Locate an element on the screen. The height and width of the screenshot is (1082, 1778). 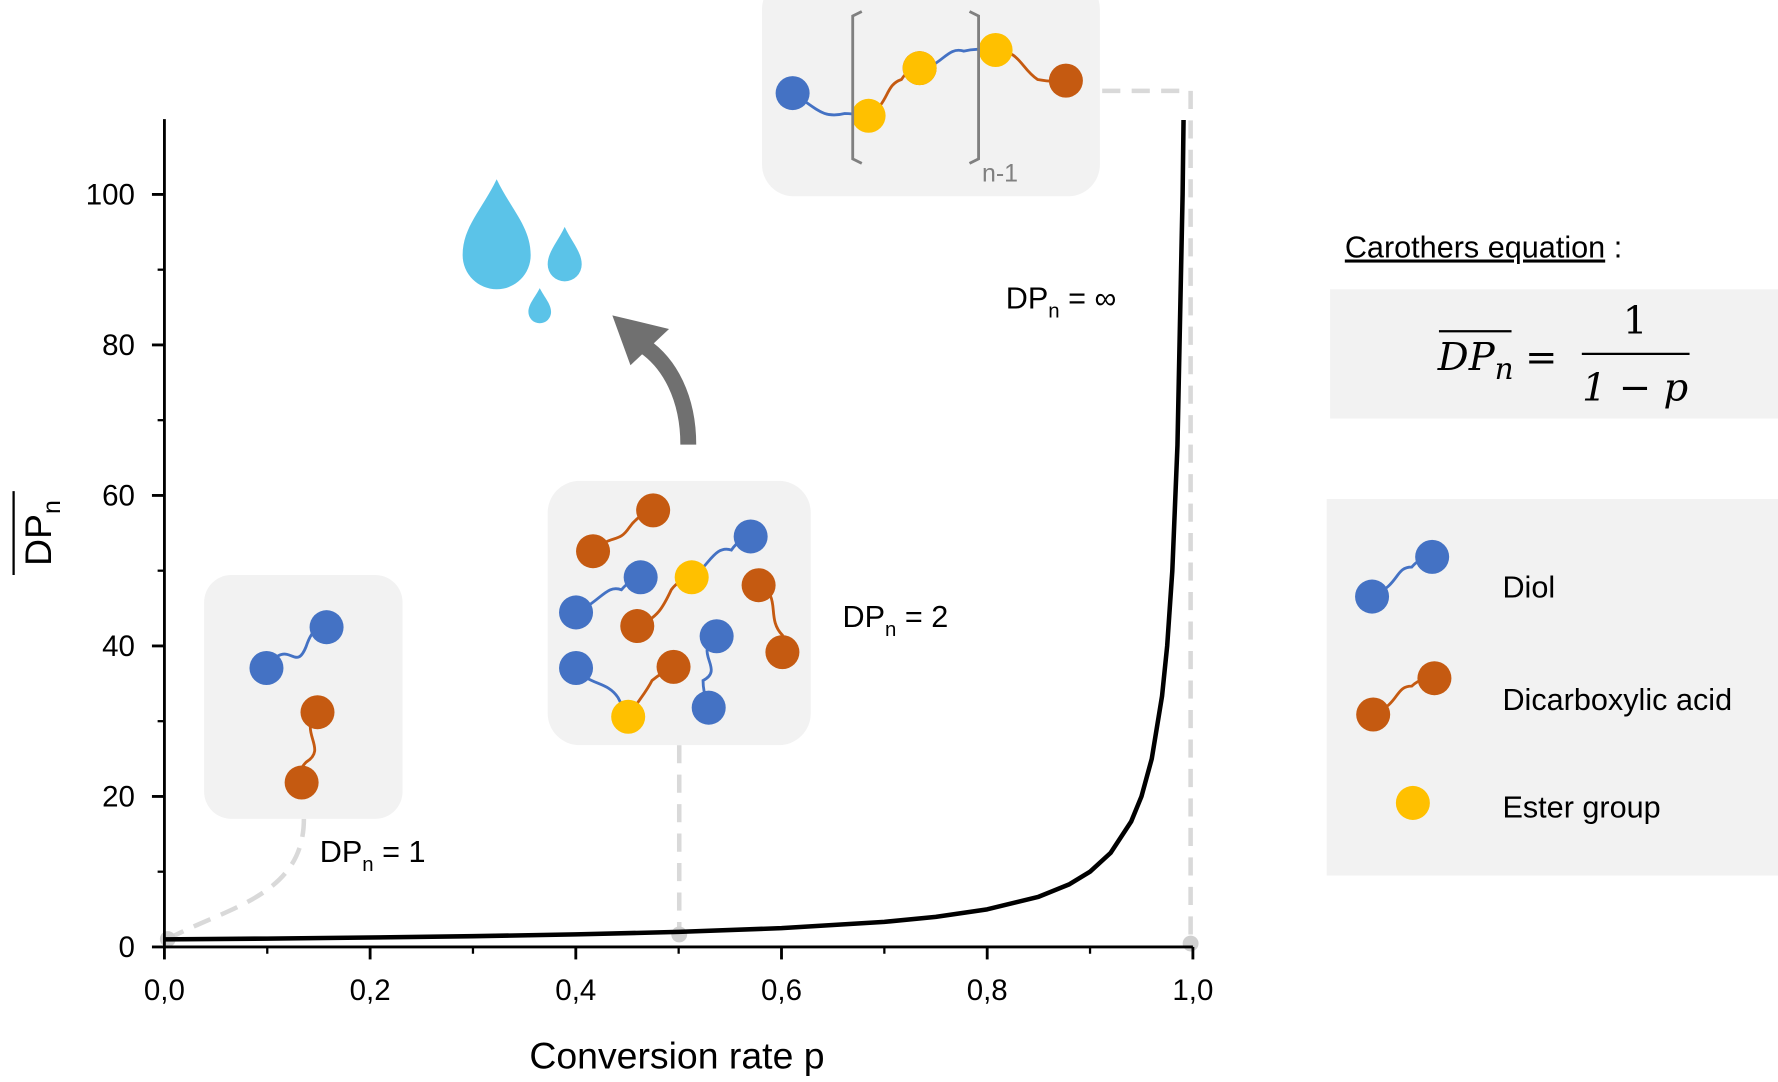
legend: Diol Dicarboxylic acid Ester group is located at coordinates (1552, 687).